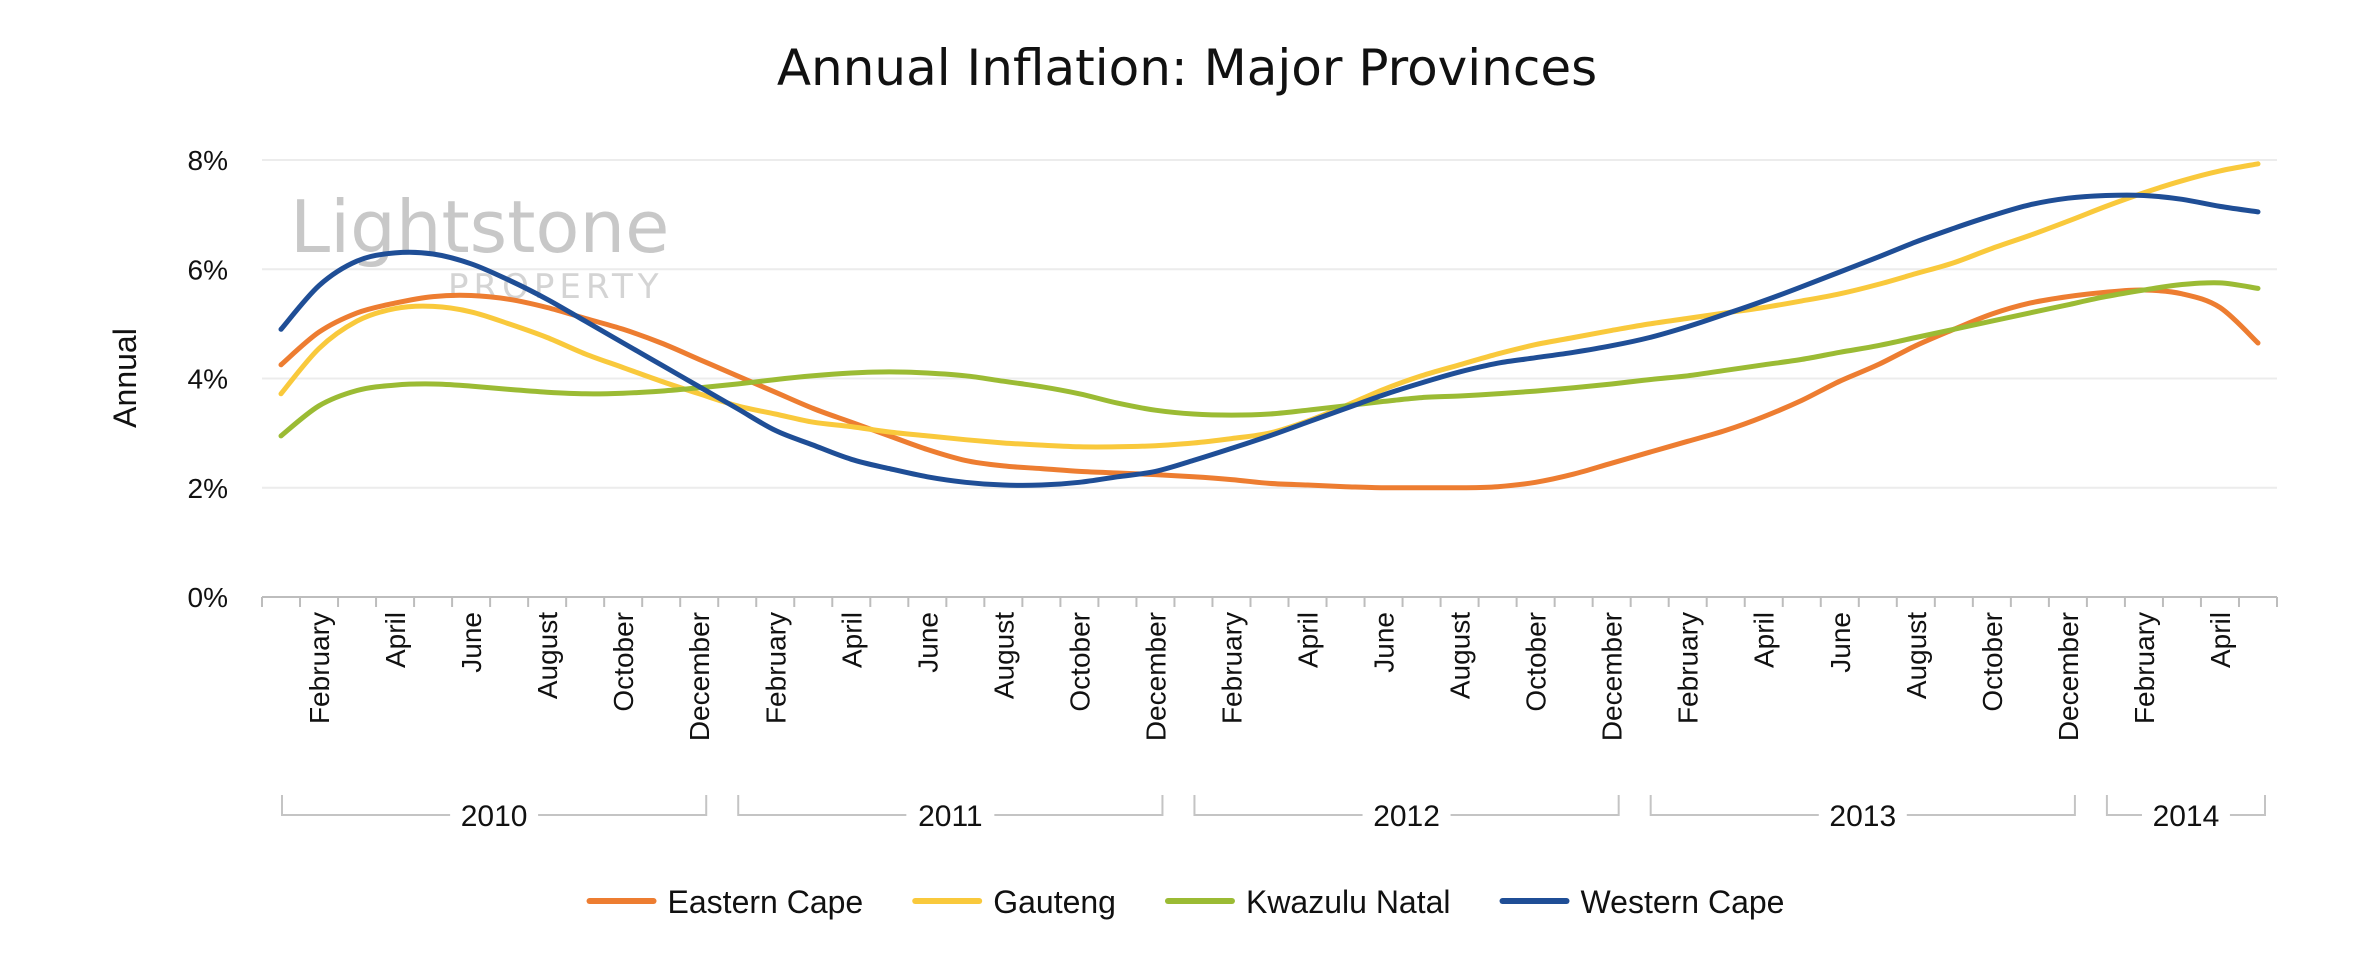 This screenshot has width=2374, height=964. I want to click on chart-title: Annual Inflation: Major Provinces, so click(1187, 68).